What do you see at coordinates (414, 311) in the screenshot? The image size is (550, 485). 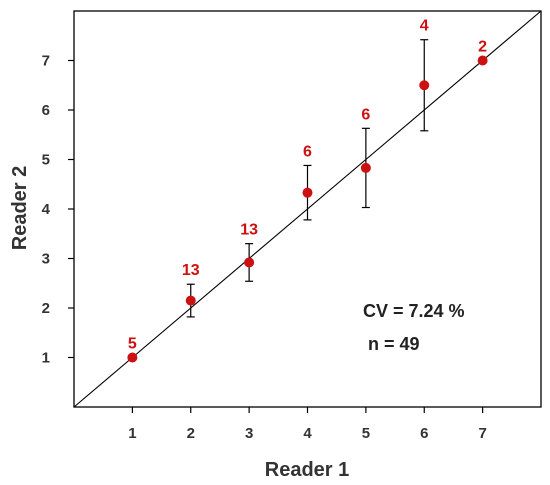 I see `cv-annotation: CV = 7.24 %` at bounding box center [414, 311].